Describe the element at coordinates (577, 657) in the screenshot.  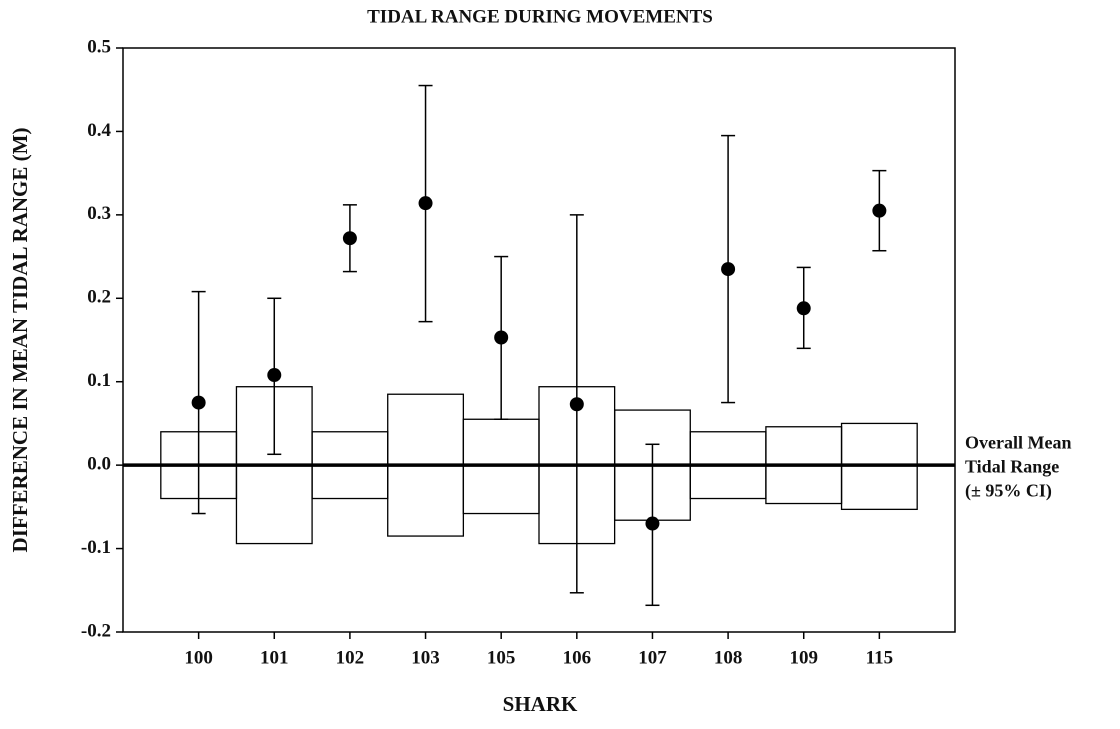
I see `x-tick-label: 106` at that location.